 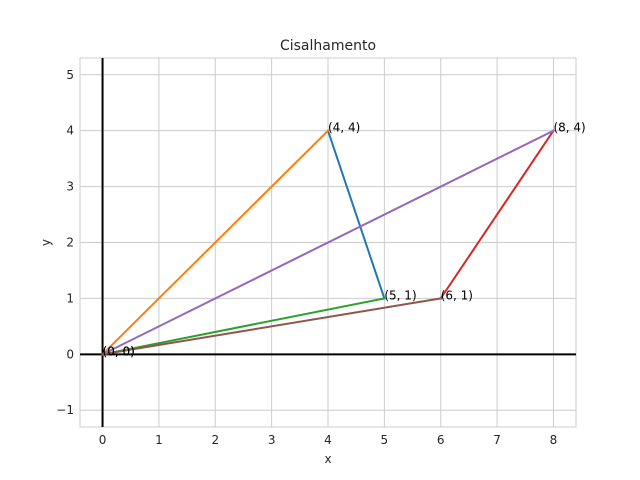 I want to click on x-tick-label-2: 2, so click(x=215, y=440).